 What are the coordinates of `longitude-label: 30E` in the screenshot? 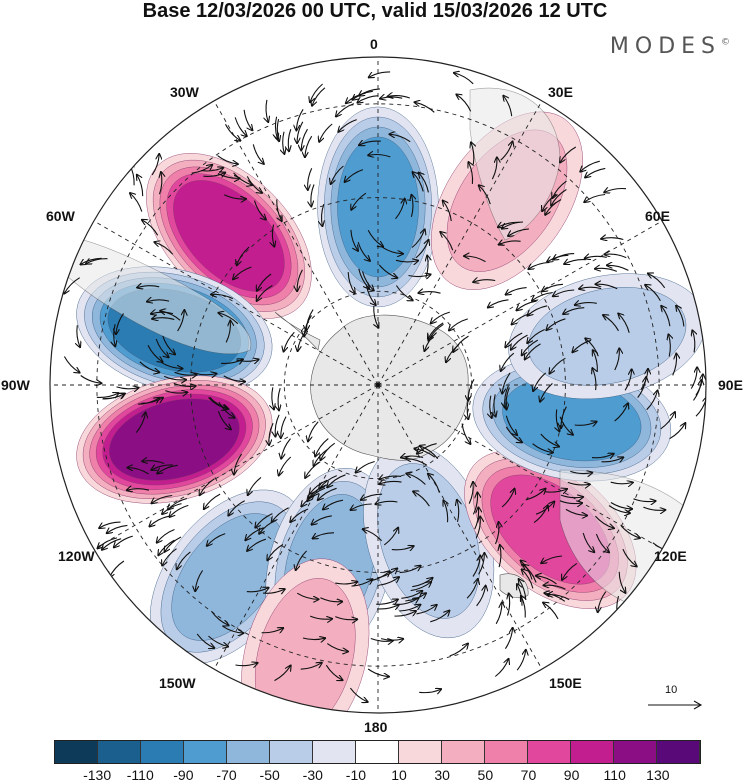 It's located at (560, 92).